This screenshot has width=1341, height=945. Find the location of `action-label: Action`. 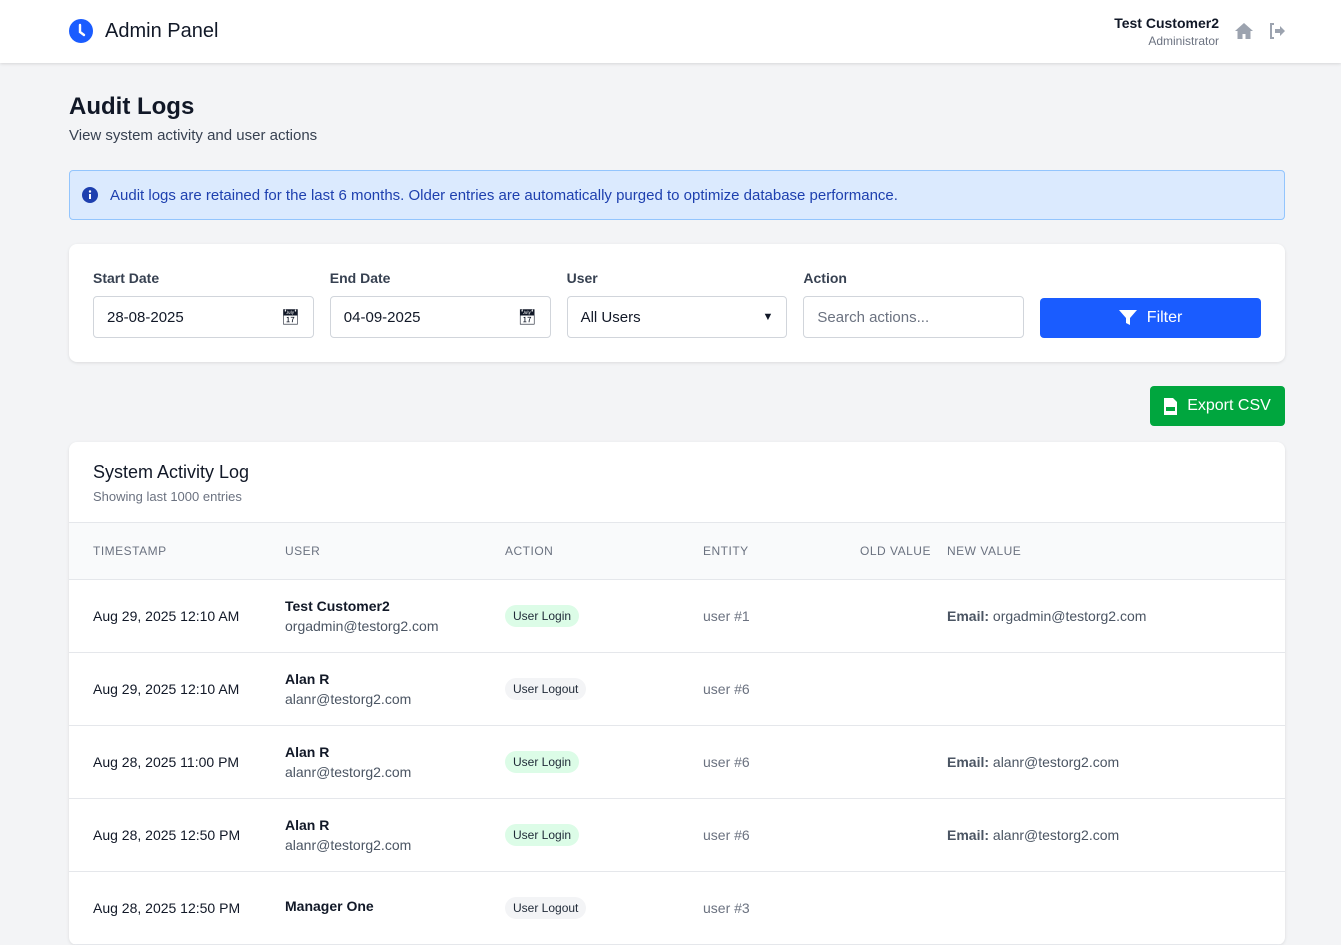

action-label: Action is located at coordinates (825, 278).